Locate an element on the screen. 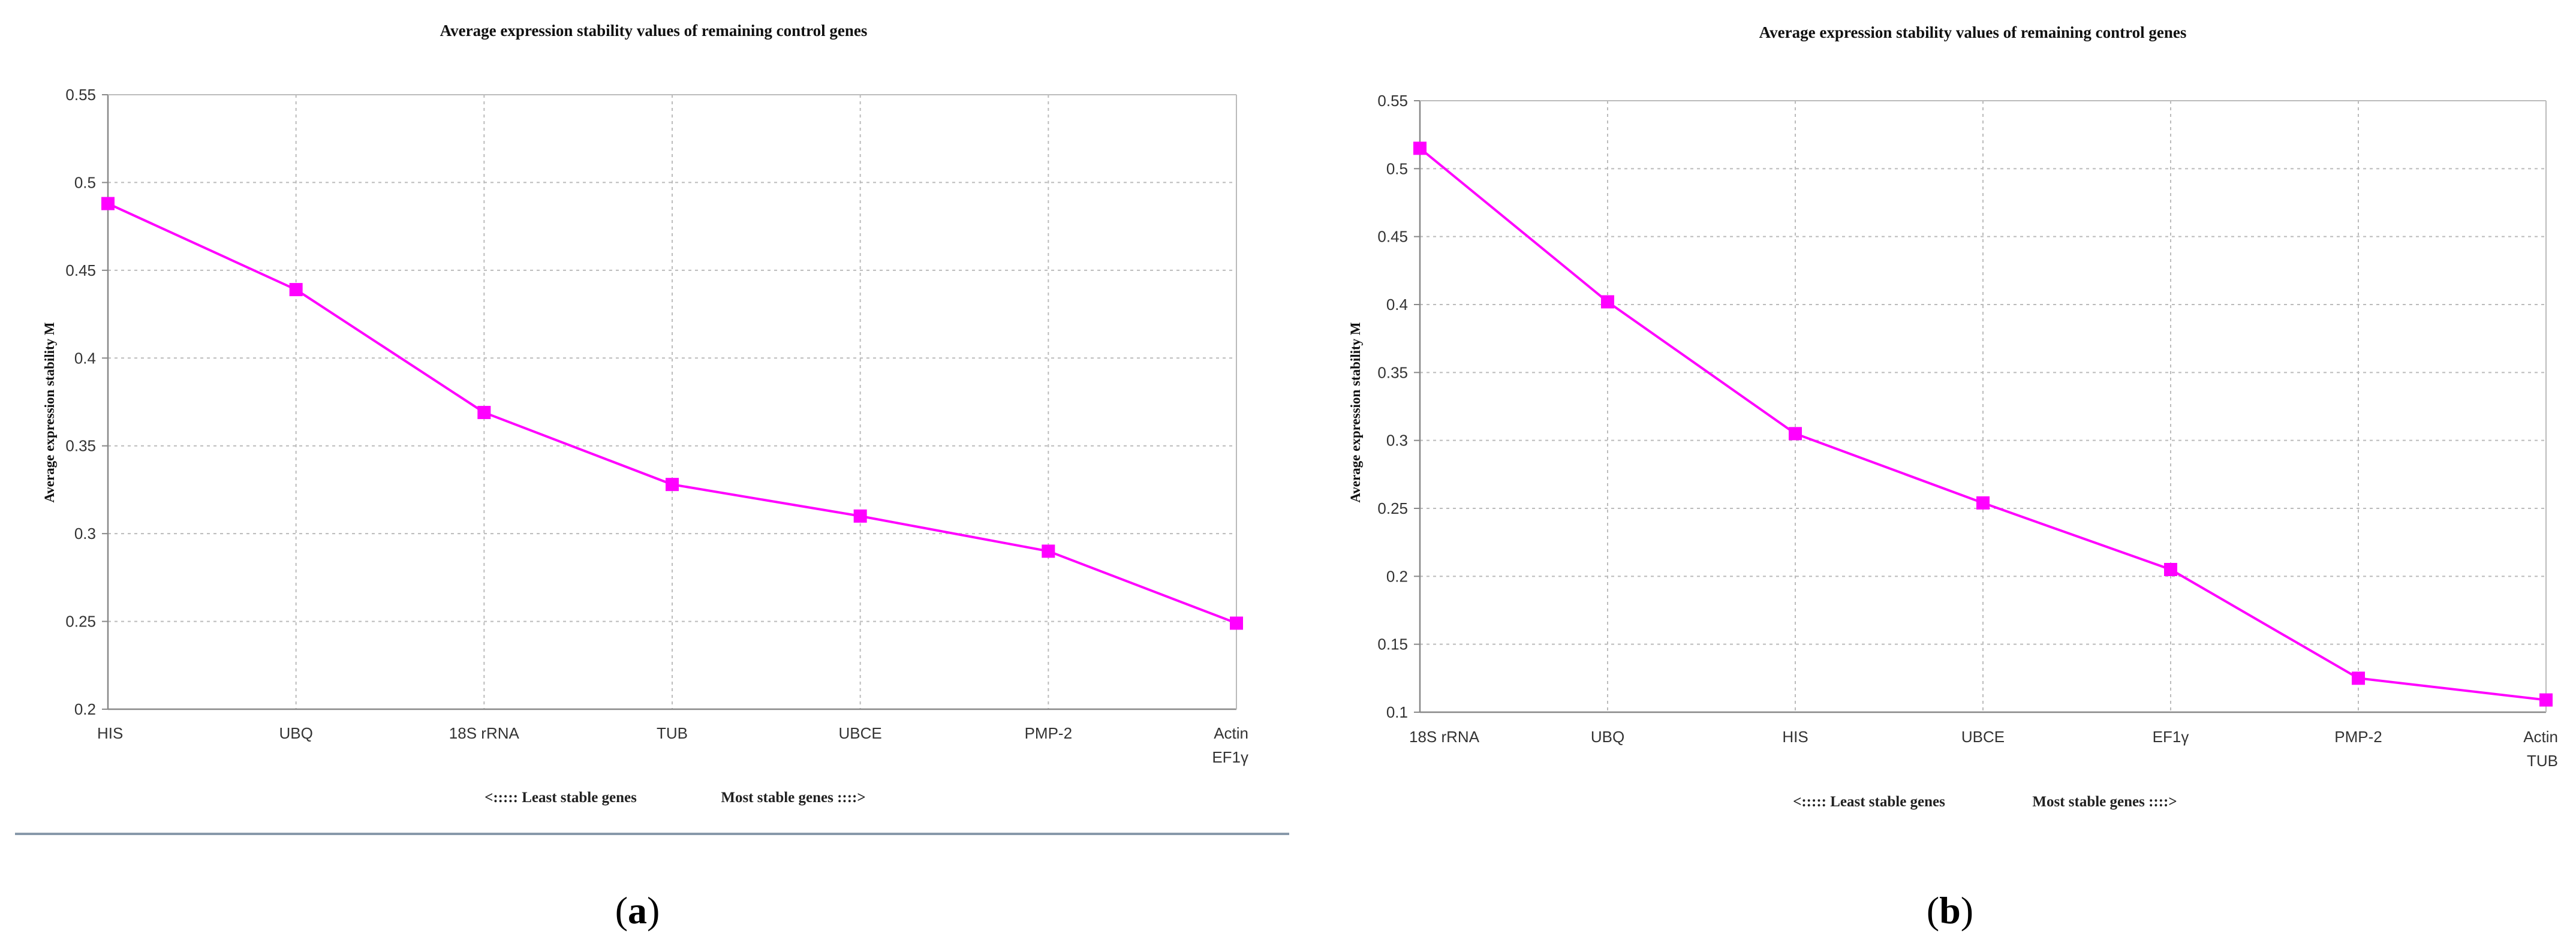  x-tick-label: TUB is located at coordinates (672, 733).